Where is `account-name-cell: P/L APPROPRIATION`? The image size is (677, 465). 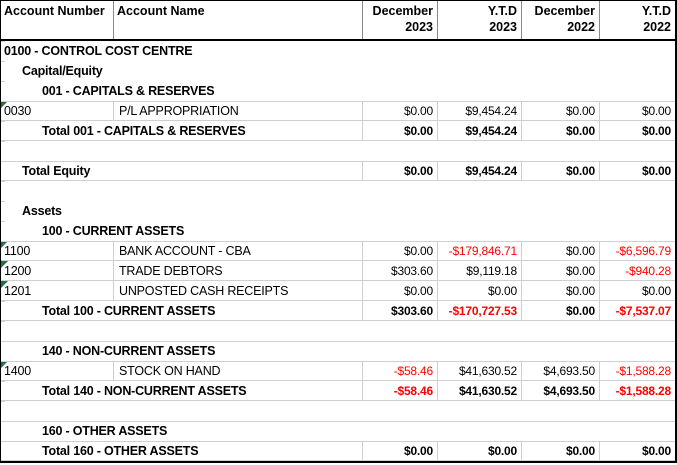
account-name-cell: P/L APPROPRIATION is located at coordinates (238, 110).